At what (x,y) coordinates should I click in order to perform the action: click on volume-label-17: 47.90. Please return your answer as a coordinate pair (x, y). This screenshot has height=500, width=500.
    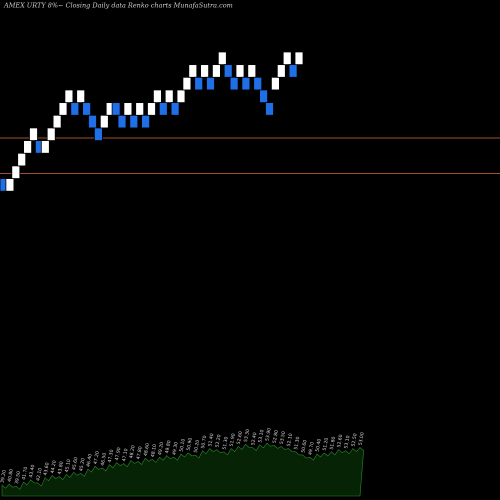
    Looking at the image, I should click on (118, 454).